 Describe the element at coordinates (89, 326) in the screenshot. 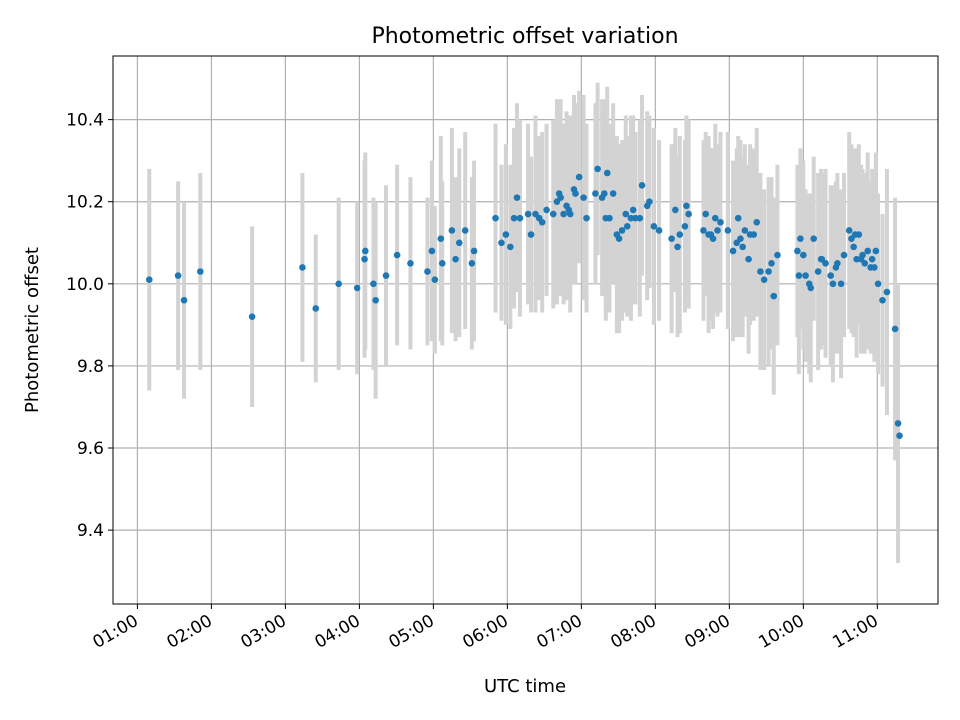

I see `y-axis-ticks: 9.4 9.6 9.8 10.0 10.2 10.4` at that location.